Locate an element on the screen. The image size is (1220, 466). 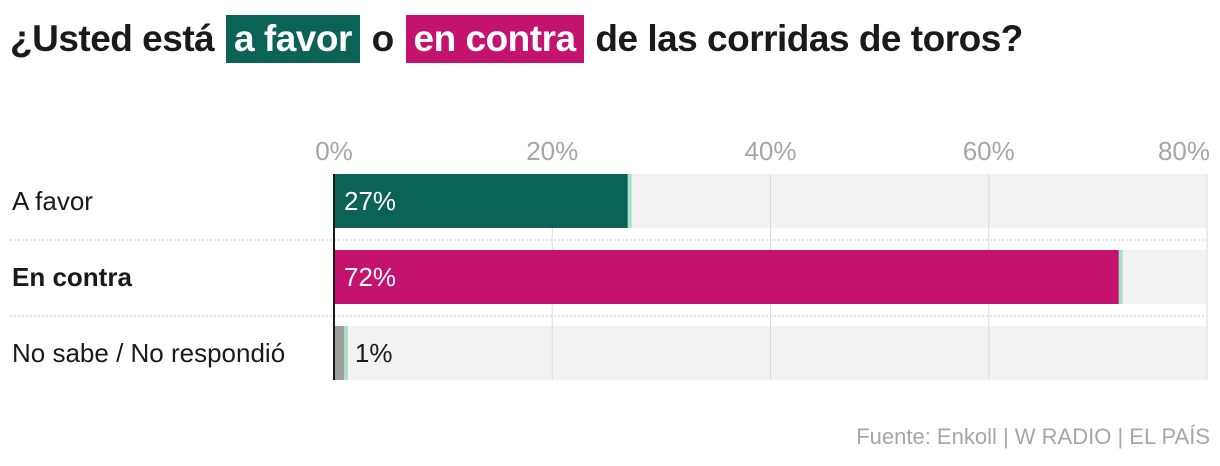
value-label: 1% is located at coordinates (374, 353).